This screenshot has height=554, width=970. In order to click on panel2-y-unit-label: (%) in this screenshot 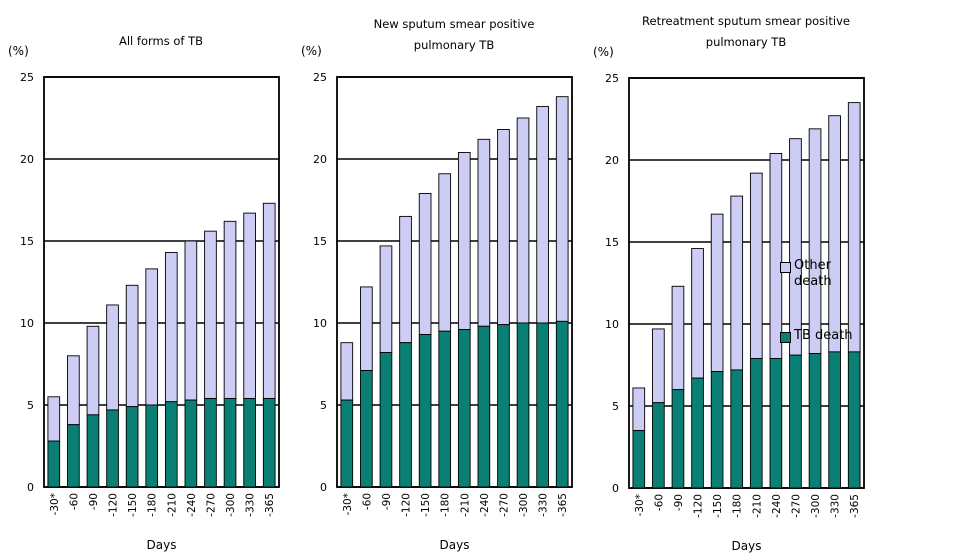, I will do `click(311, 51)`.